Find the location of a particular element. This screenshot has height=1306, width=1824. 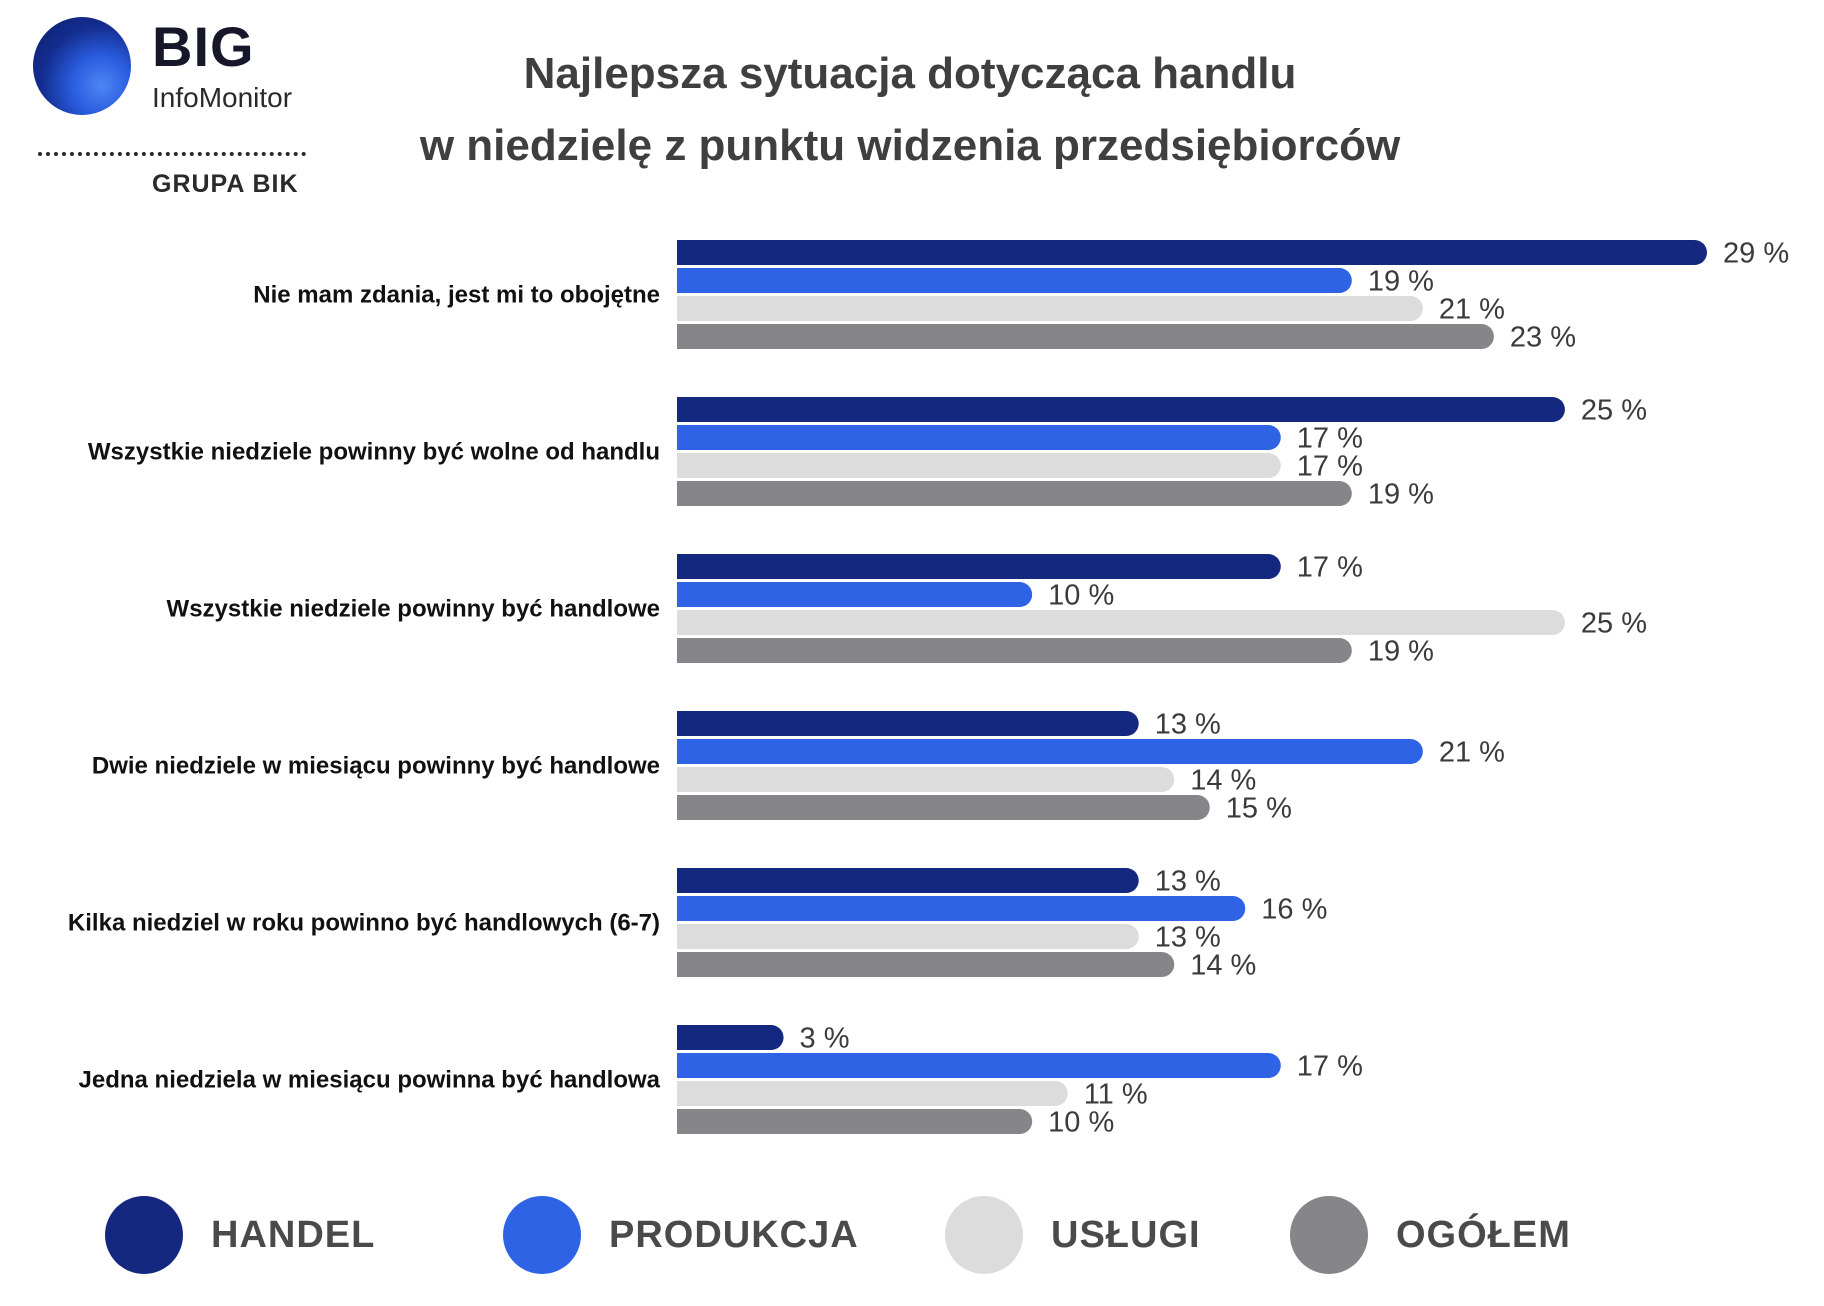

legend-label: USŁUGI is located at coordinates (1126, 1234).